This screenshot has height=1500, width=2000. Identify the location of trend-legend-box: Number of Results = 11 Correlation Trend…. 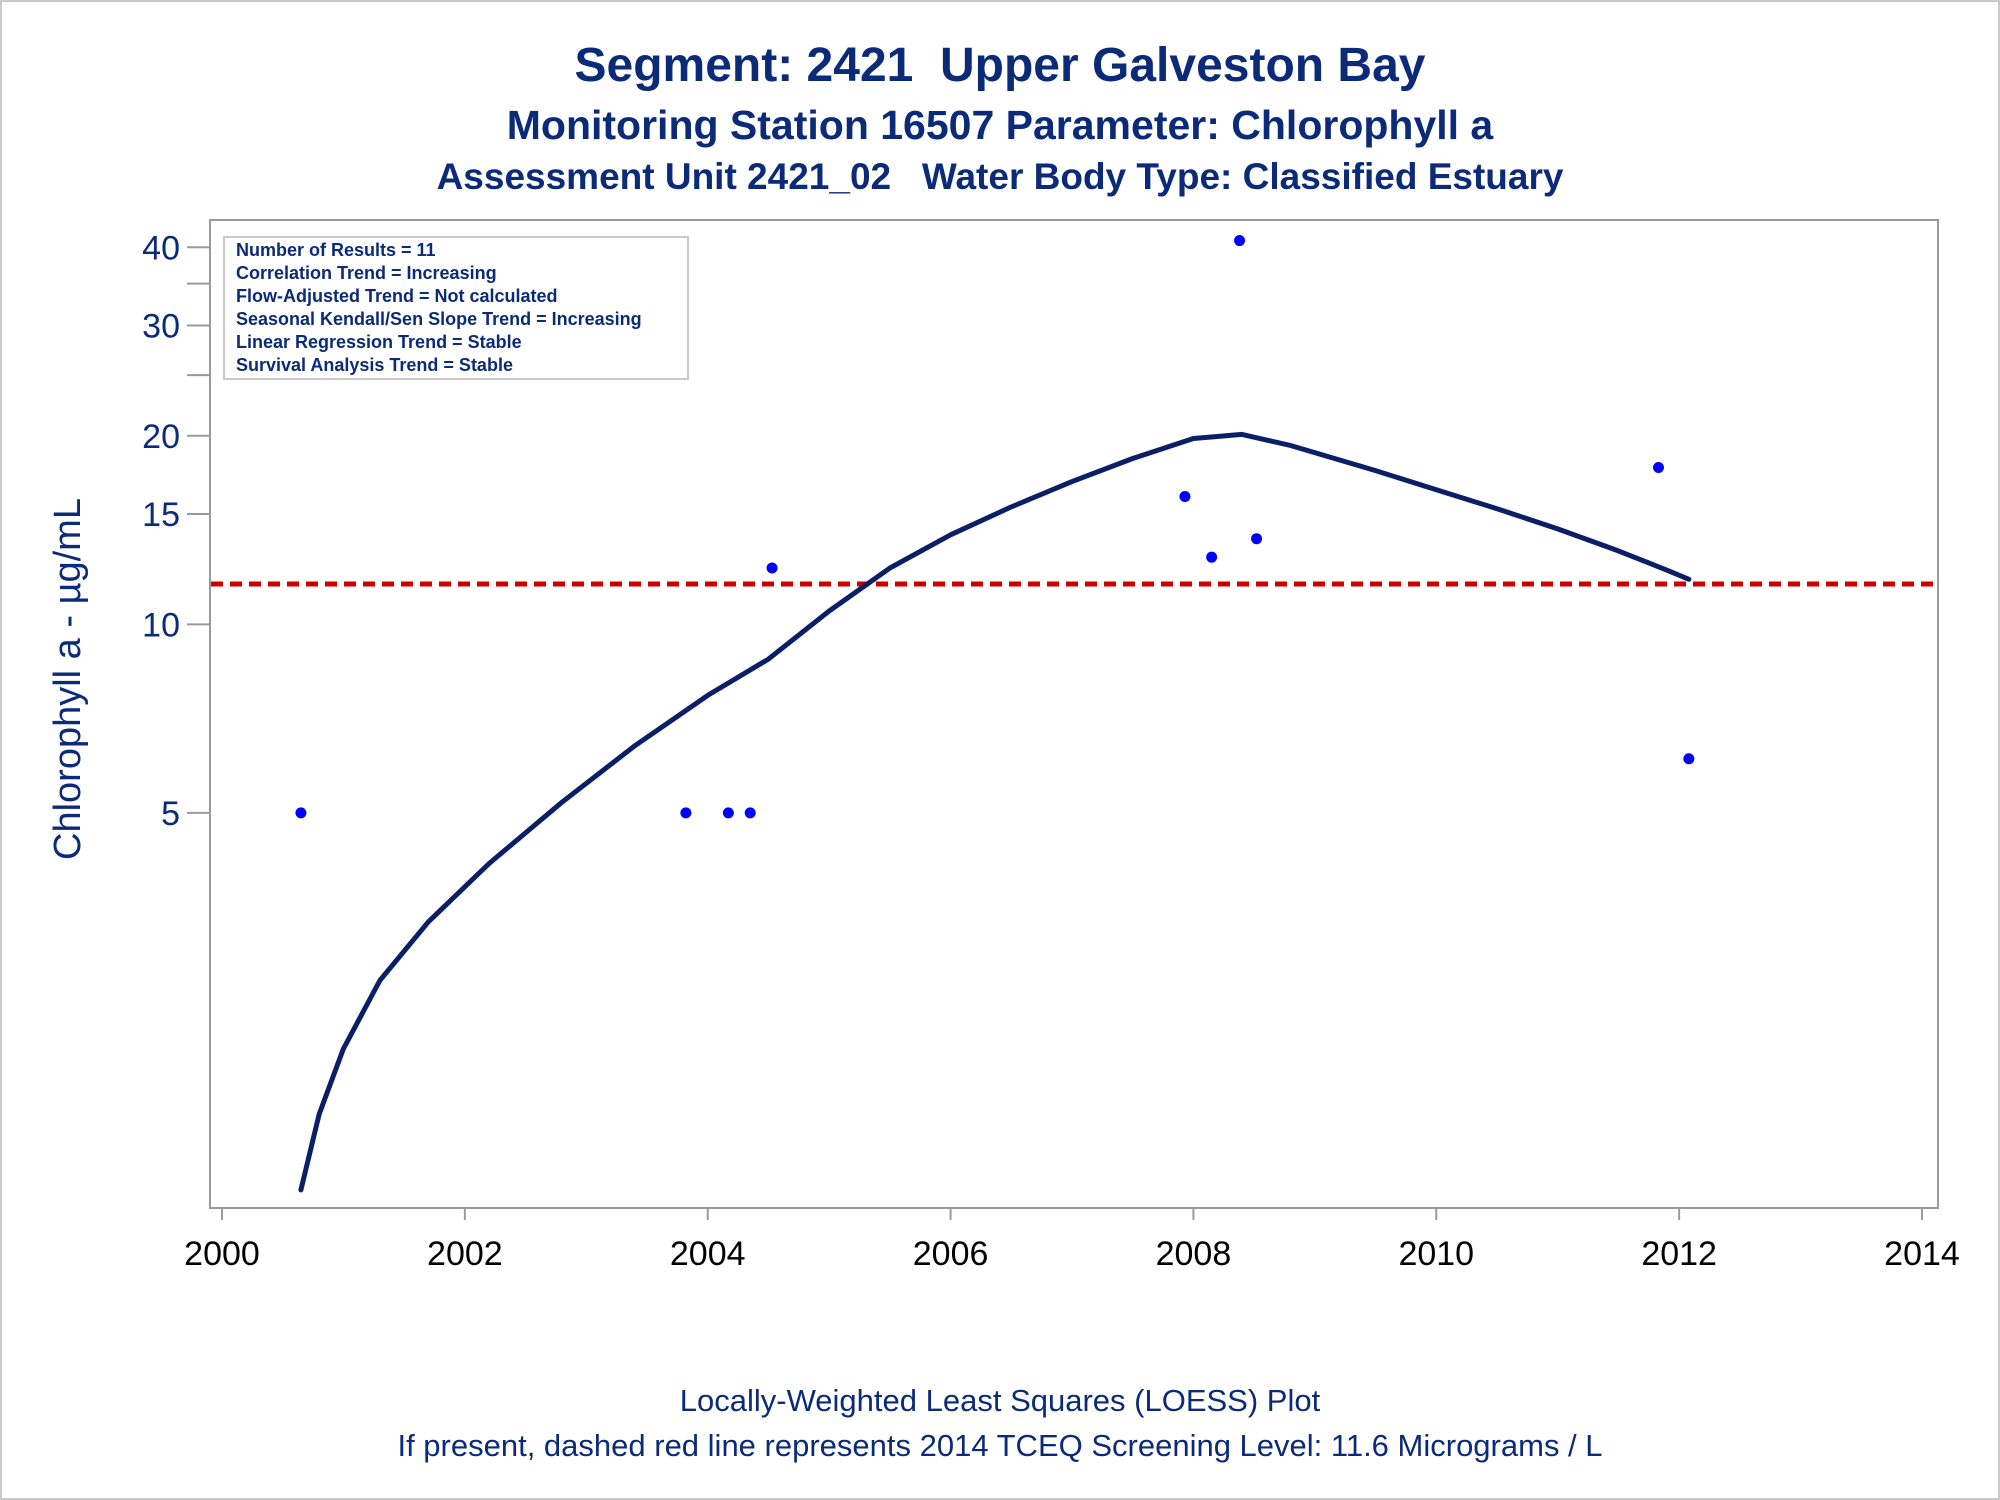
(456, 308).